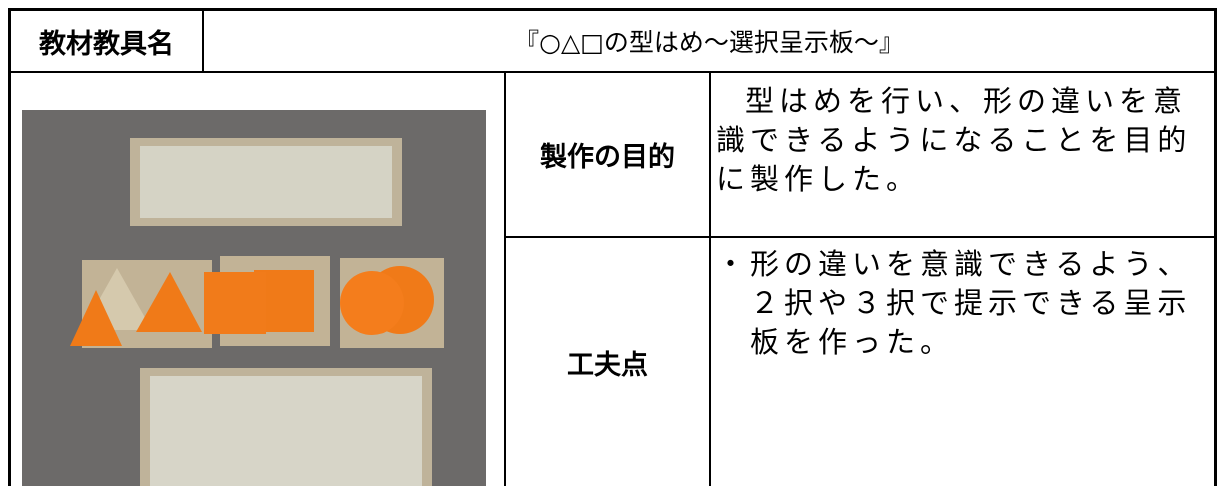 This screenshot has width=1225, height=486. What do you see at coordinates (954, 140) in the screenshot?
I see `row-text: 型はめを行い、形の違いを意識できるようになることを目的に製作した。` at bounding box center [954, 140].